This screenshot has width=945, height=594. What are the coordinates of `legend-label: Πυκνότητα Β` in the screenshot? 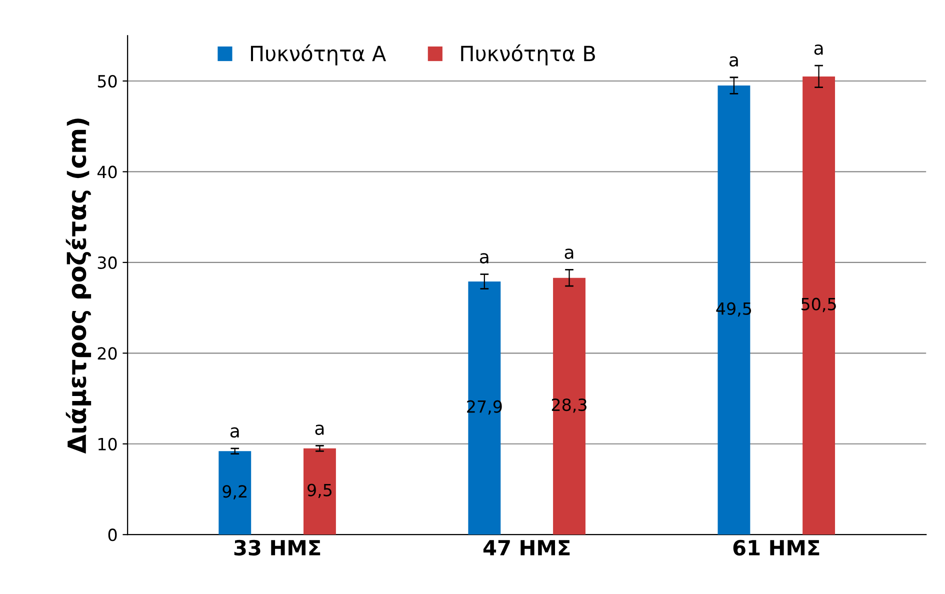 It's located at (528, 55).